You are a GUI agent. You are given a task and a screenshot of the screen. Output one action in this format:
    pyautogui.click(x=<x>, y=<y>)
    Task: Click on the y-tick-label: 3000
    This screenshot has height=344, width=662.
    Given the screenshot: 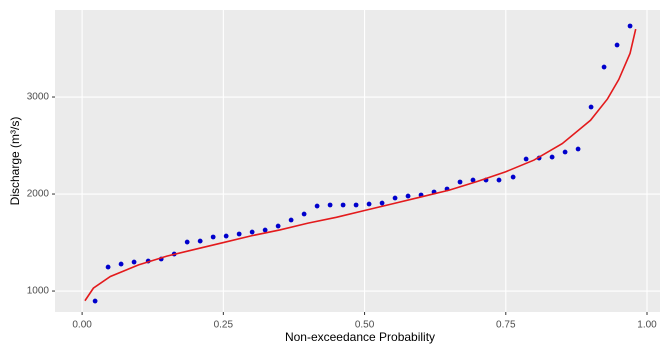 What is the action you would take?
    pyautogui.click(x=38, y=97)
    